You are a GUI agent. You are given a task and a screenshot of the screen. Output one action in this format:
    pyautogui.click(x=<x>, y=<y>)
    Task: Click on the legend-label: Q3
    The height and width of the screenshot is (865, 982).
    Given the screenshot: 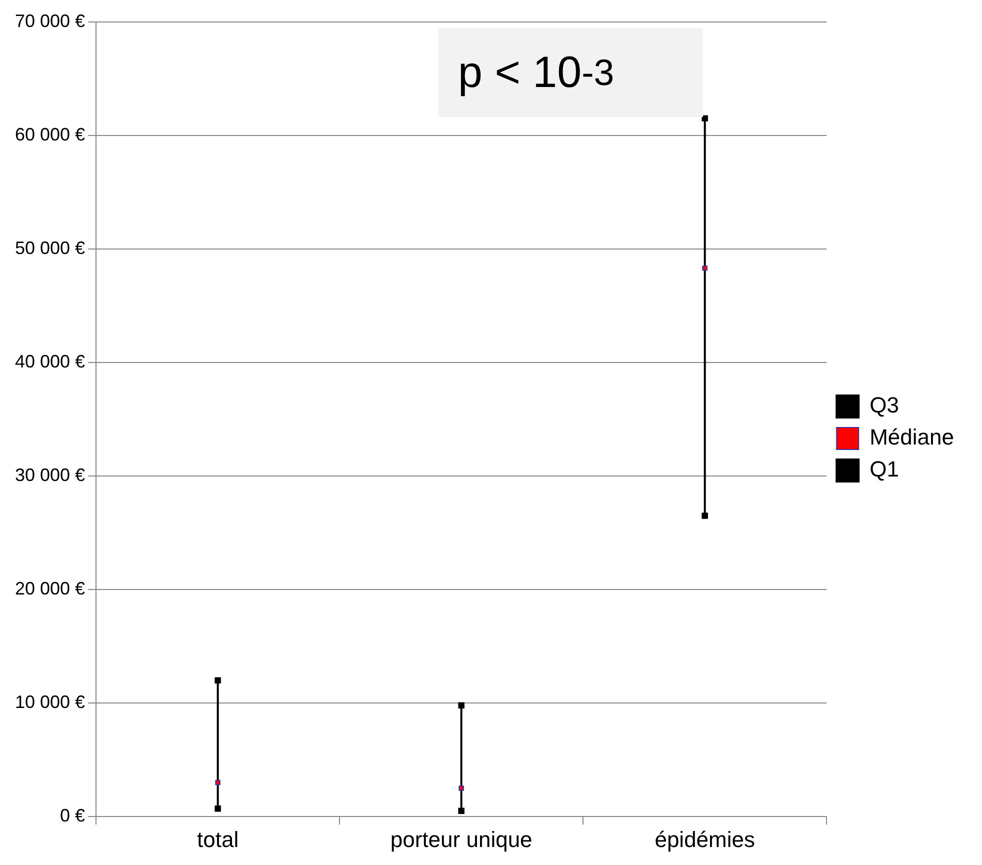 What is the action you would take?
    pyautogui.click(x=884, y=405)
    